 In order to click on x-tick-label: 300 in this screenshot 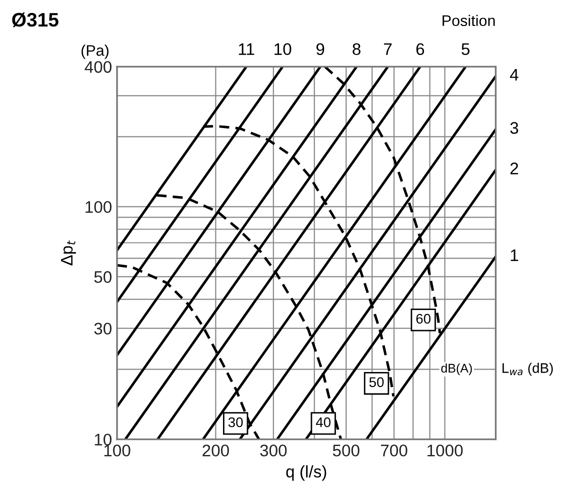, I will do `click(273, 450)`.